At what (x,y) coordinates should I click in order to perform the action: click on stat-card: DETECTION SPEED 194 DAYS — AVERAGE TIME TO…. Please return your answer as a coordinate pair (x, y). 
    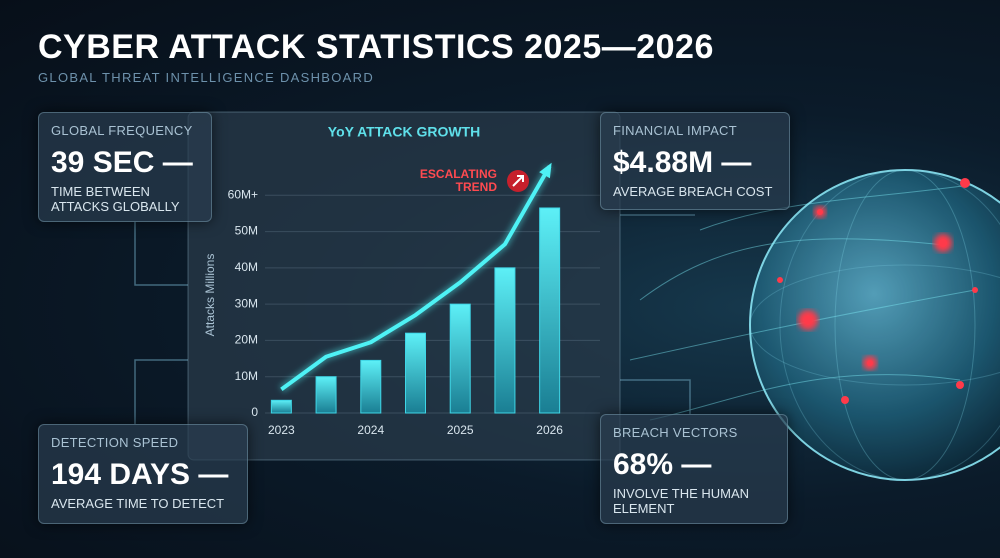
    Looking at the image, I should click on (143, 474).